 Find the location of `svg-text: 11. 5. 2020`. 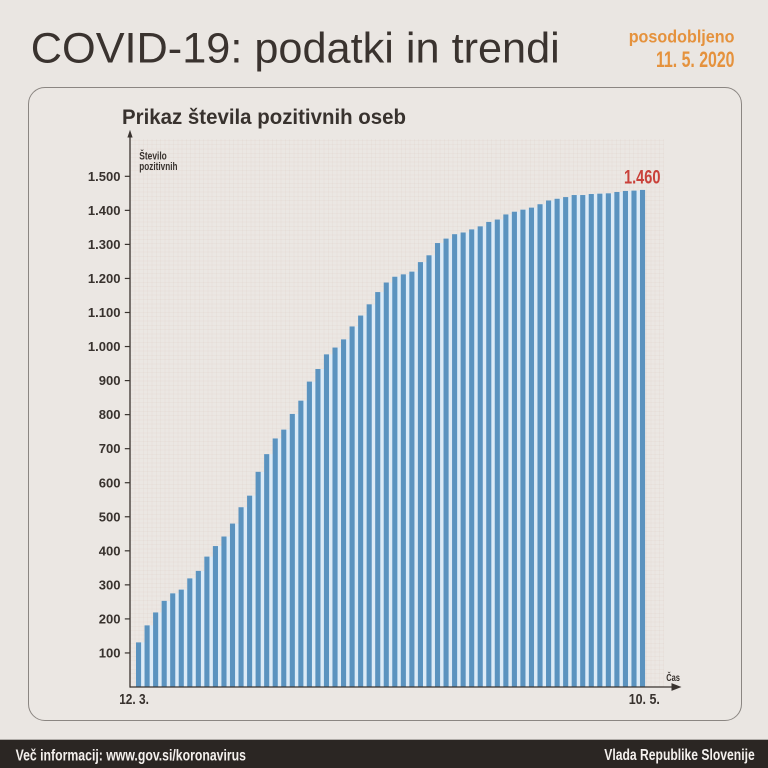

svg-text: 11. 5. 2020 is located at coordinates (695, 59).